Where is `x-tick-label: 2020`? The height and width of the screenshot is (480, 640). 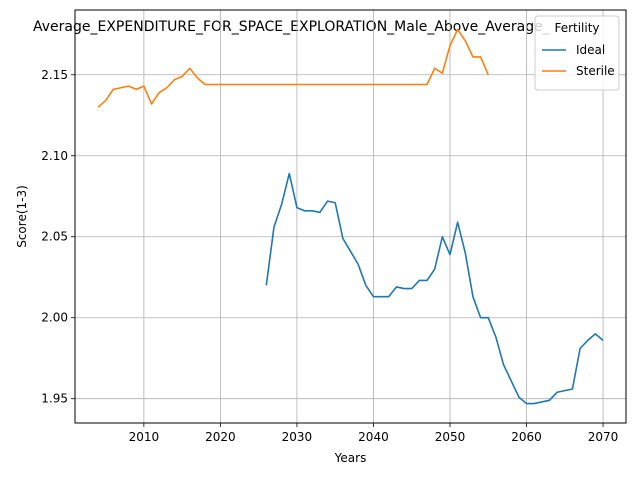
x-tick-label: 2020 is located at coordinates (220, 437).